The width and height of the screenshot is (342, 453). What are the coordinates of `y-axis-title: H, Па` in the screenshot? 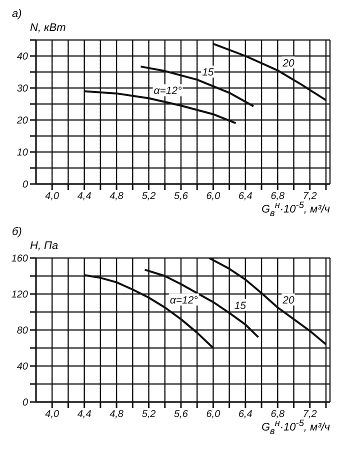 It's located at (44, 246).